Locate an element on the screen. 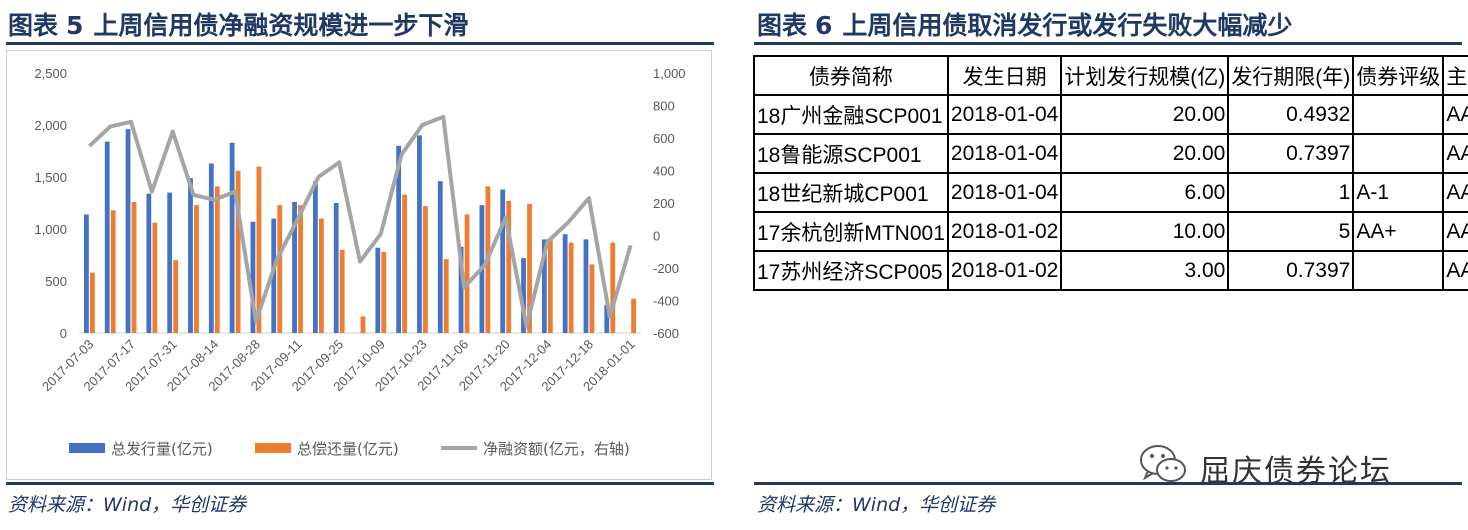  chart-source-rule is located at coordinates (360, 483).